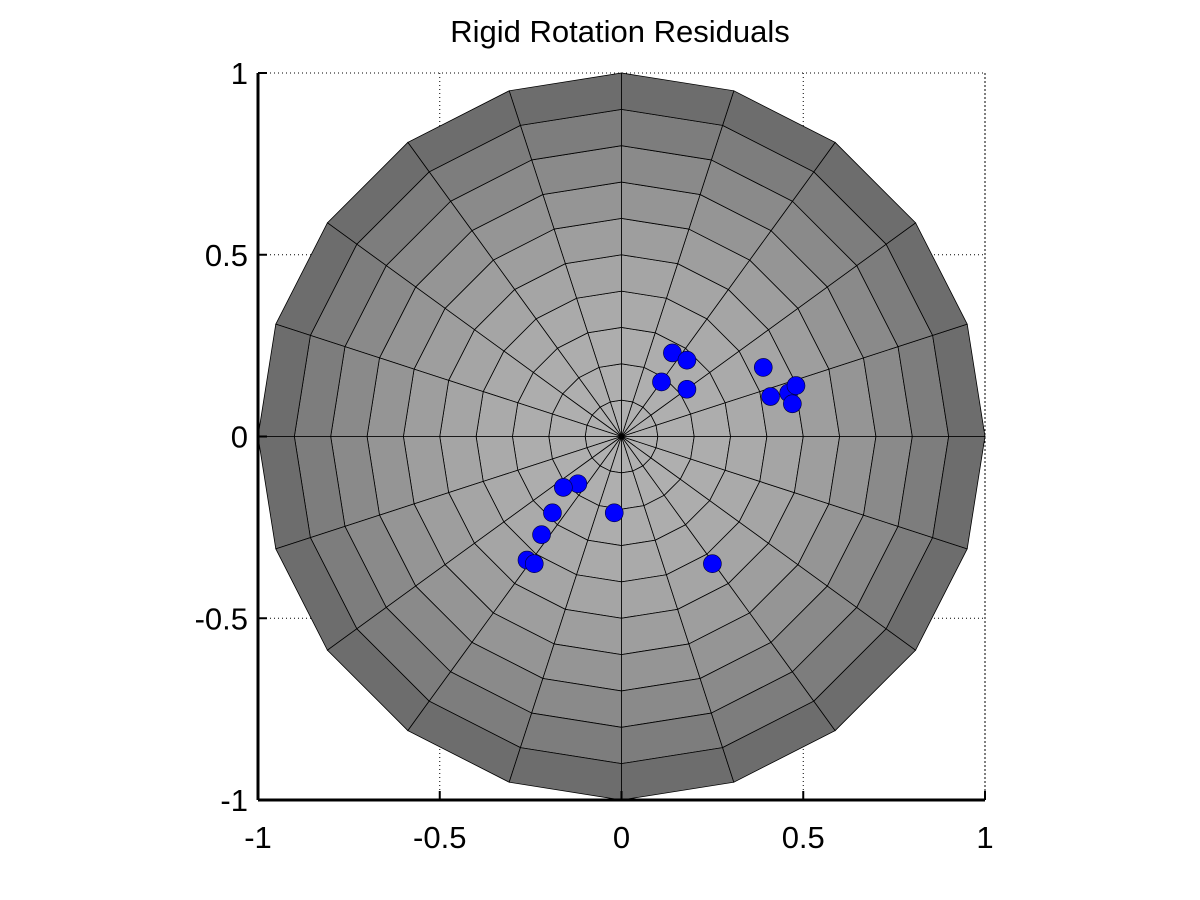 Image resolution: width=1200 pixels, height=900 pixels. I want to click on data-points, so click(661, 458).